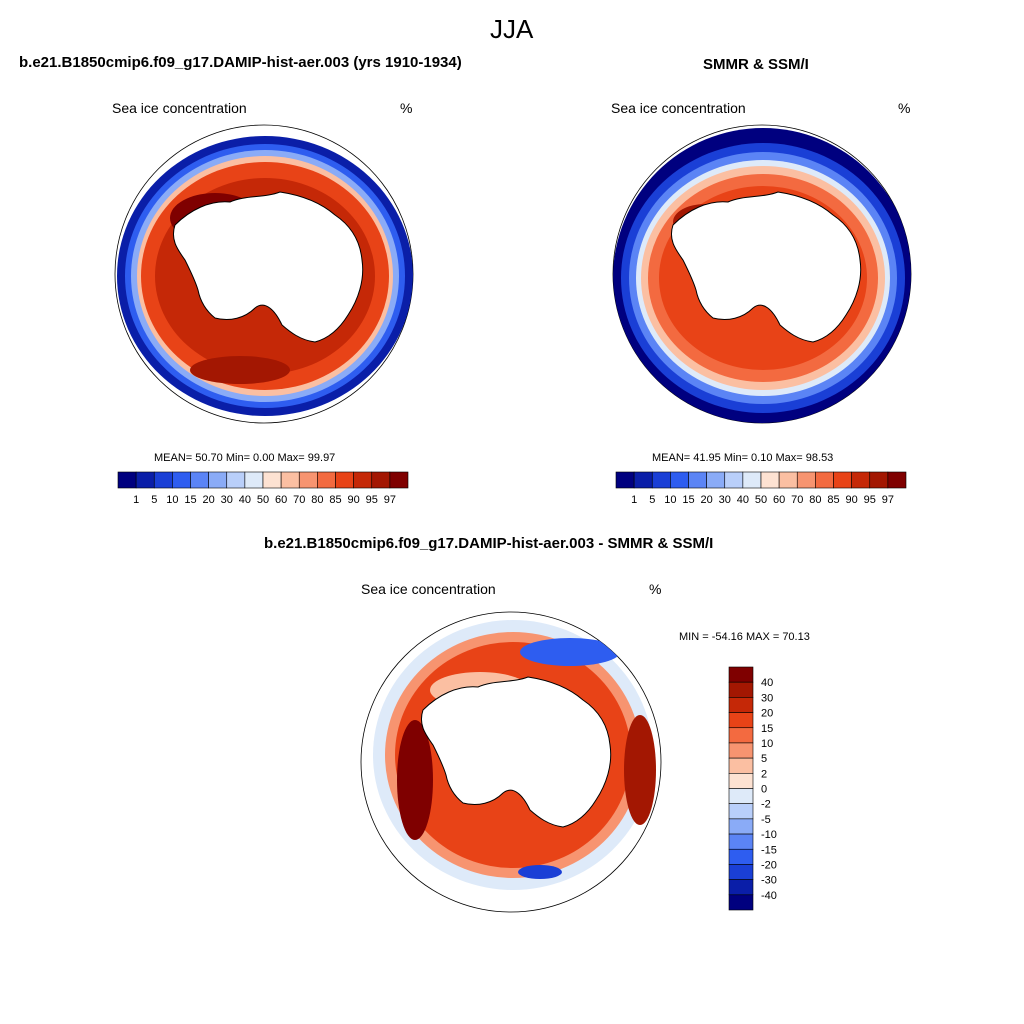  I want to click on colorbar-tick-label: -20, so click(769, 865).